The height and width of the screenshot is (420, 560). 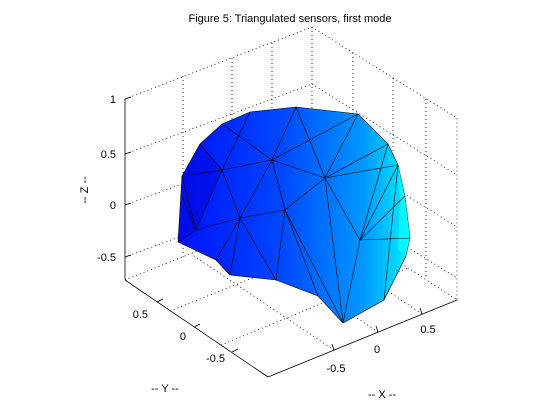 I want to click on y-axis-label: -- Y --, so click(x=165, y=389).